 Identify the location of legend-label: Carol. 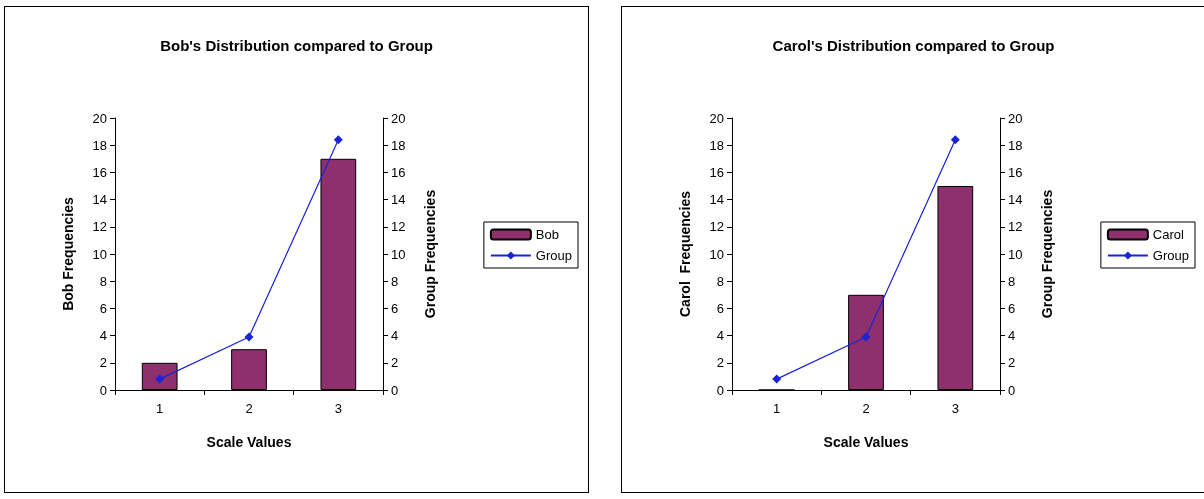
(1168, 234).